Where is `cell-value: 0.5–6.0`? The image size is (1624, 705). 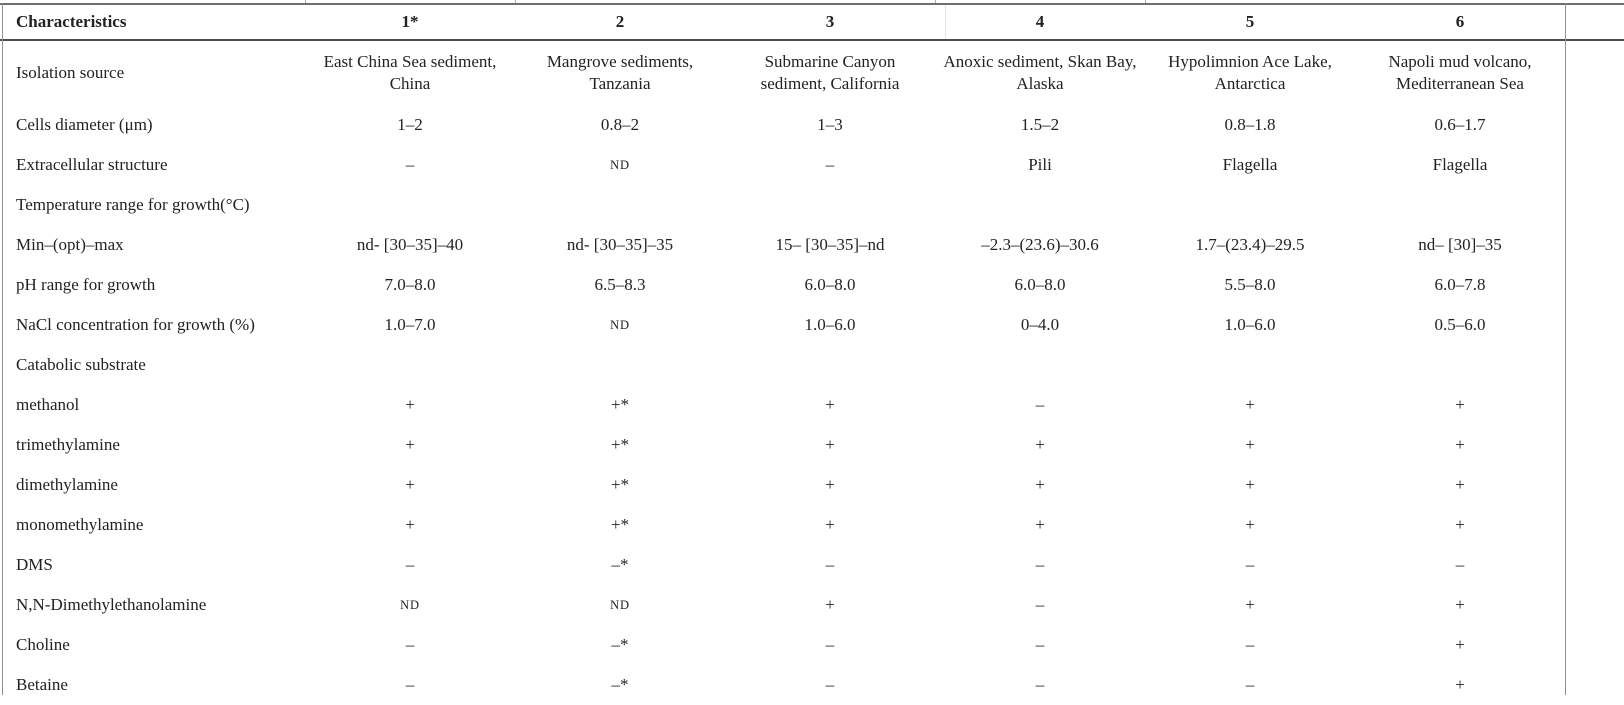 cell-value: 0.5–6.0 is located at coordinates (1460, 324).